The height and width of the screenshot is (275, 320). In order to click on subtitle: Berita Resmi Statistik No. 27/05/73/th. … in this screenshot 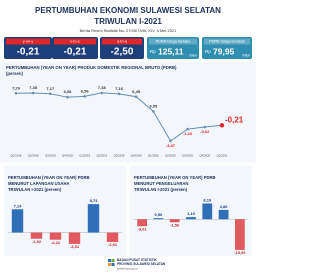, I will do `click(129, 30)`.